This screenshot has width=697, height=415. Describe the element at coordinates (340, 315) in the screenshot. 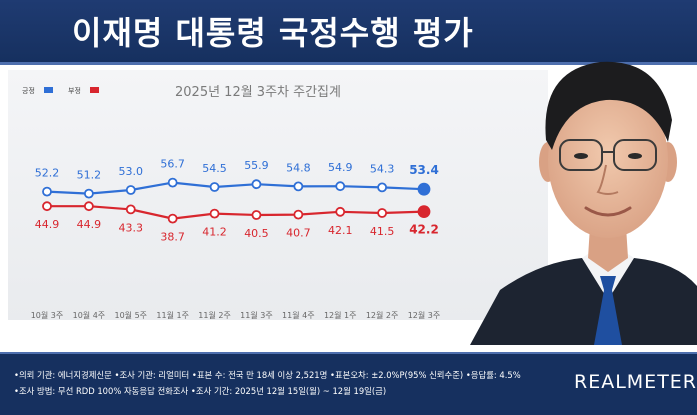

I see `x-tick-label: 12월 1주` at that location.